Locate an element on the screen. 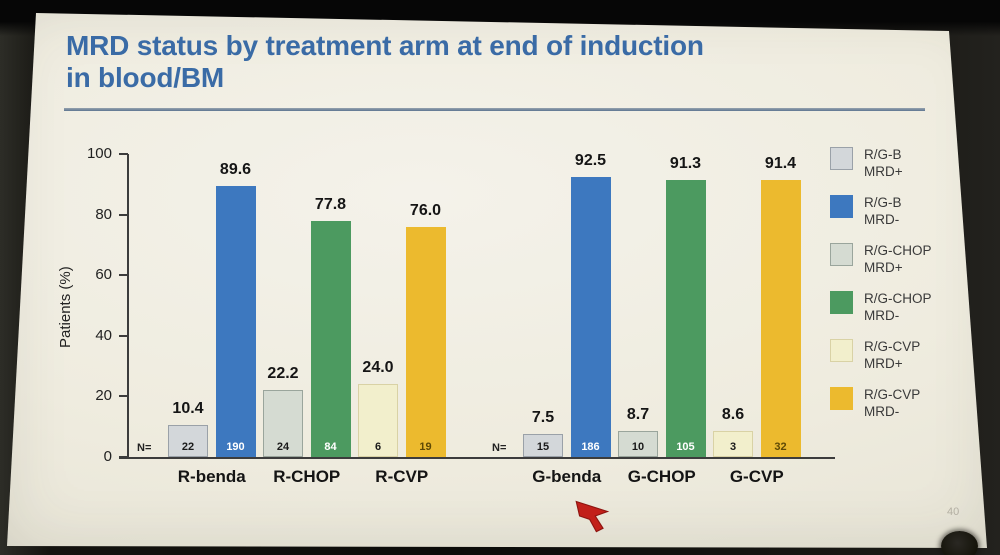  bar-value-label: 76.0 is located at coordinates (425, 210).